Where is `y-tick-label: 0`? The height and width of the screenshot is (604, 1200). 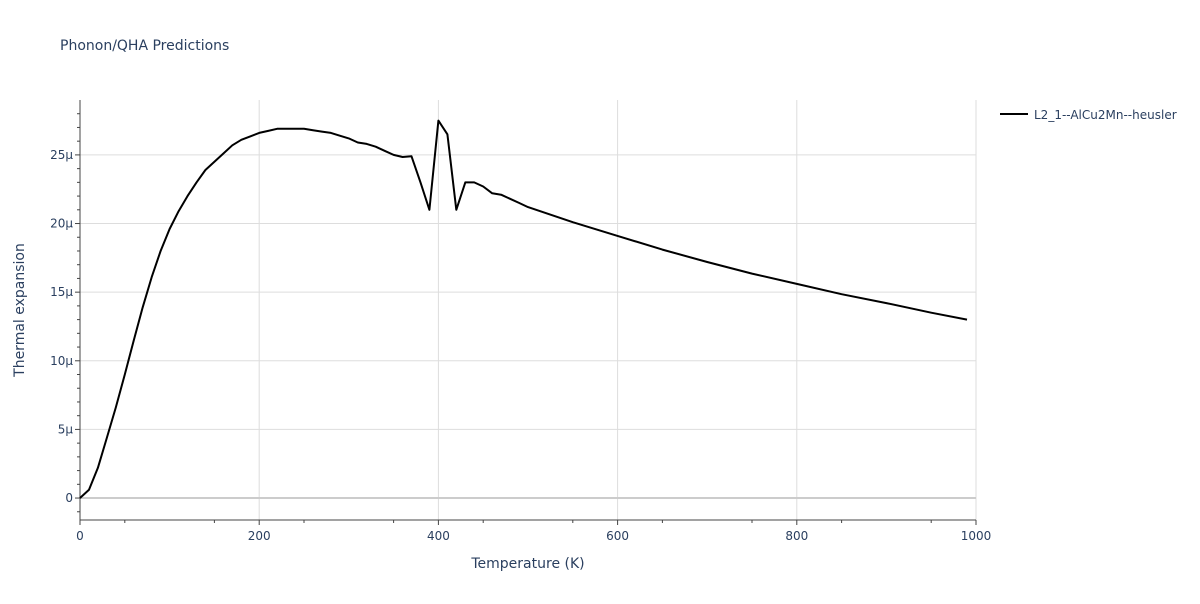 y-tick-label: 0 is located at coordinates (69, 498).